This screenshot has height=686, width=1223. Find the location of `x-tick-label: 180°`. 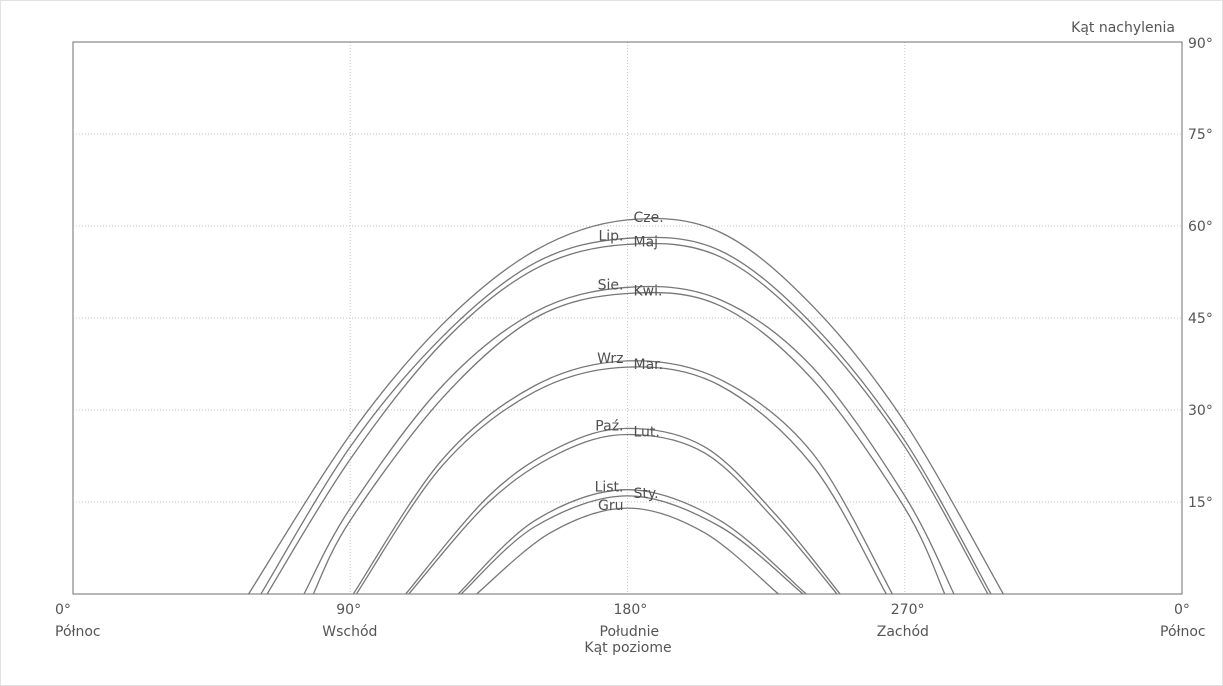

x-tick-label: 180° is located at coordinates (631, 610).